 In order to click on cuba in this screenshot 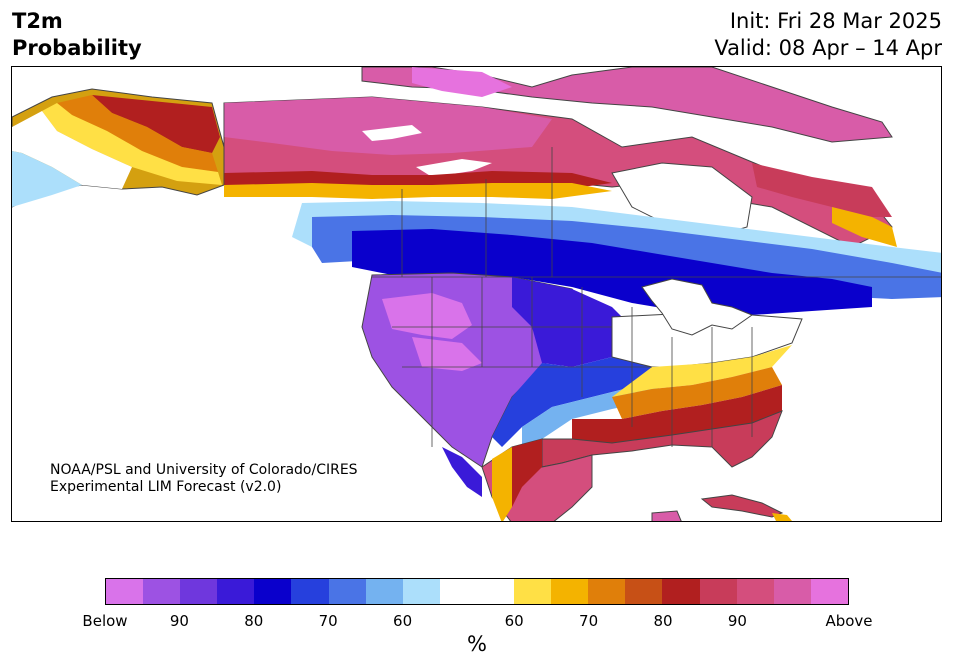, I will do `click(742, 506)`.